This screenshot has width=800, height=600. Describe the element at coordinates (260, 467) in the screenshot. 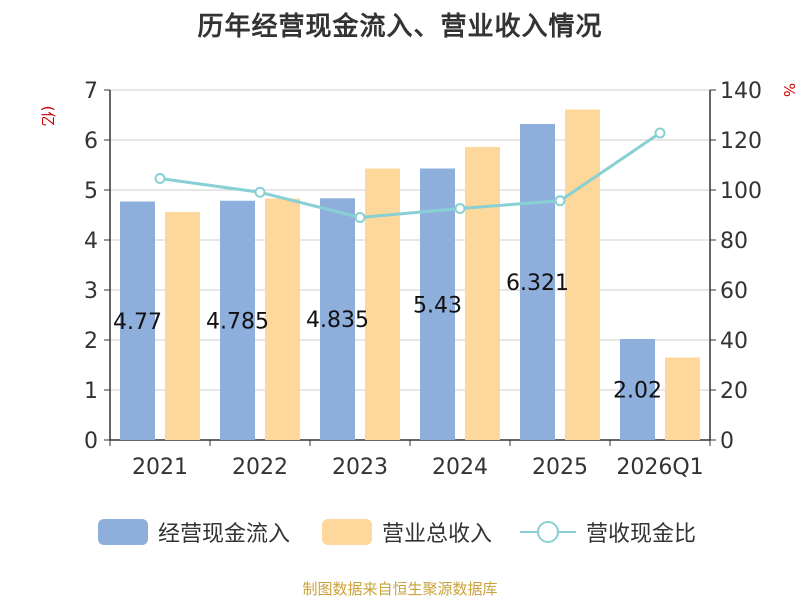

I see `x-tick-label: 2022` at that location.